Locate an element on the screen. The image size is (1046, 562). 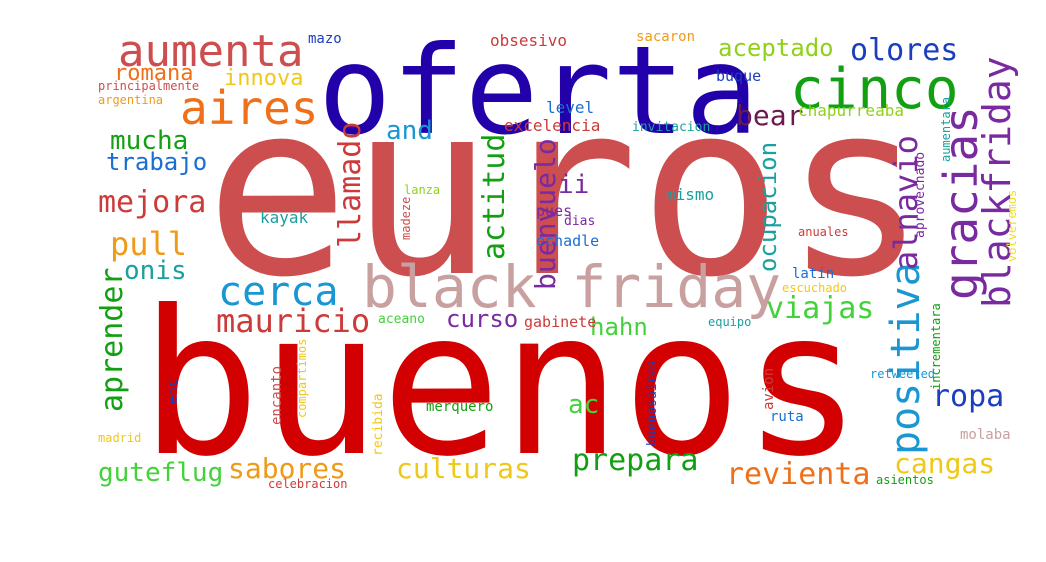
word-volveremos: volveremos is located at coordinates (1012, 225).